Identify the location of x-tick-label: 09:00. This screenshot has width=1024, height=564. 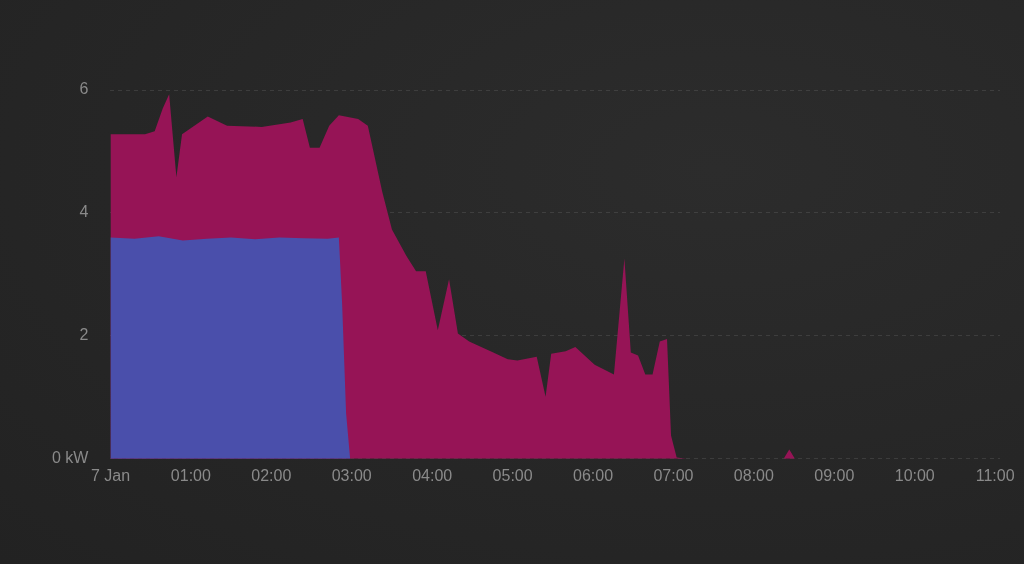
(834, 475).